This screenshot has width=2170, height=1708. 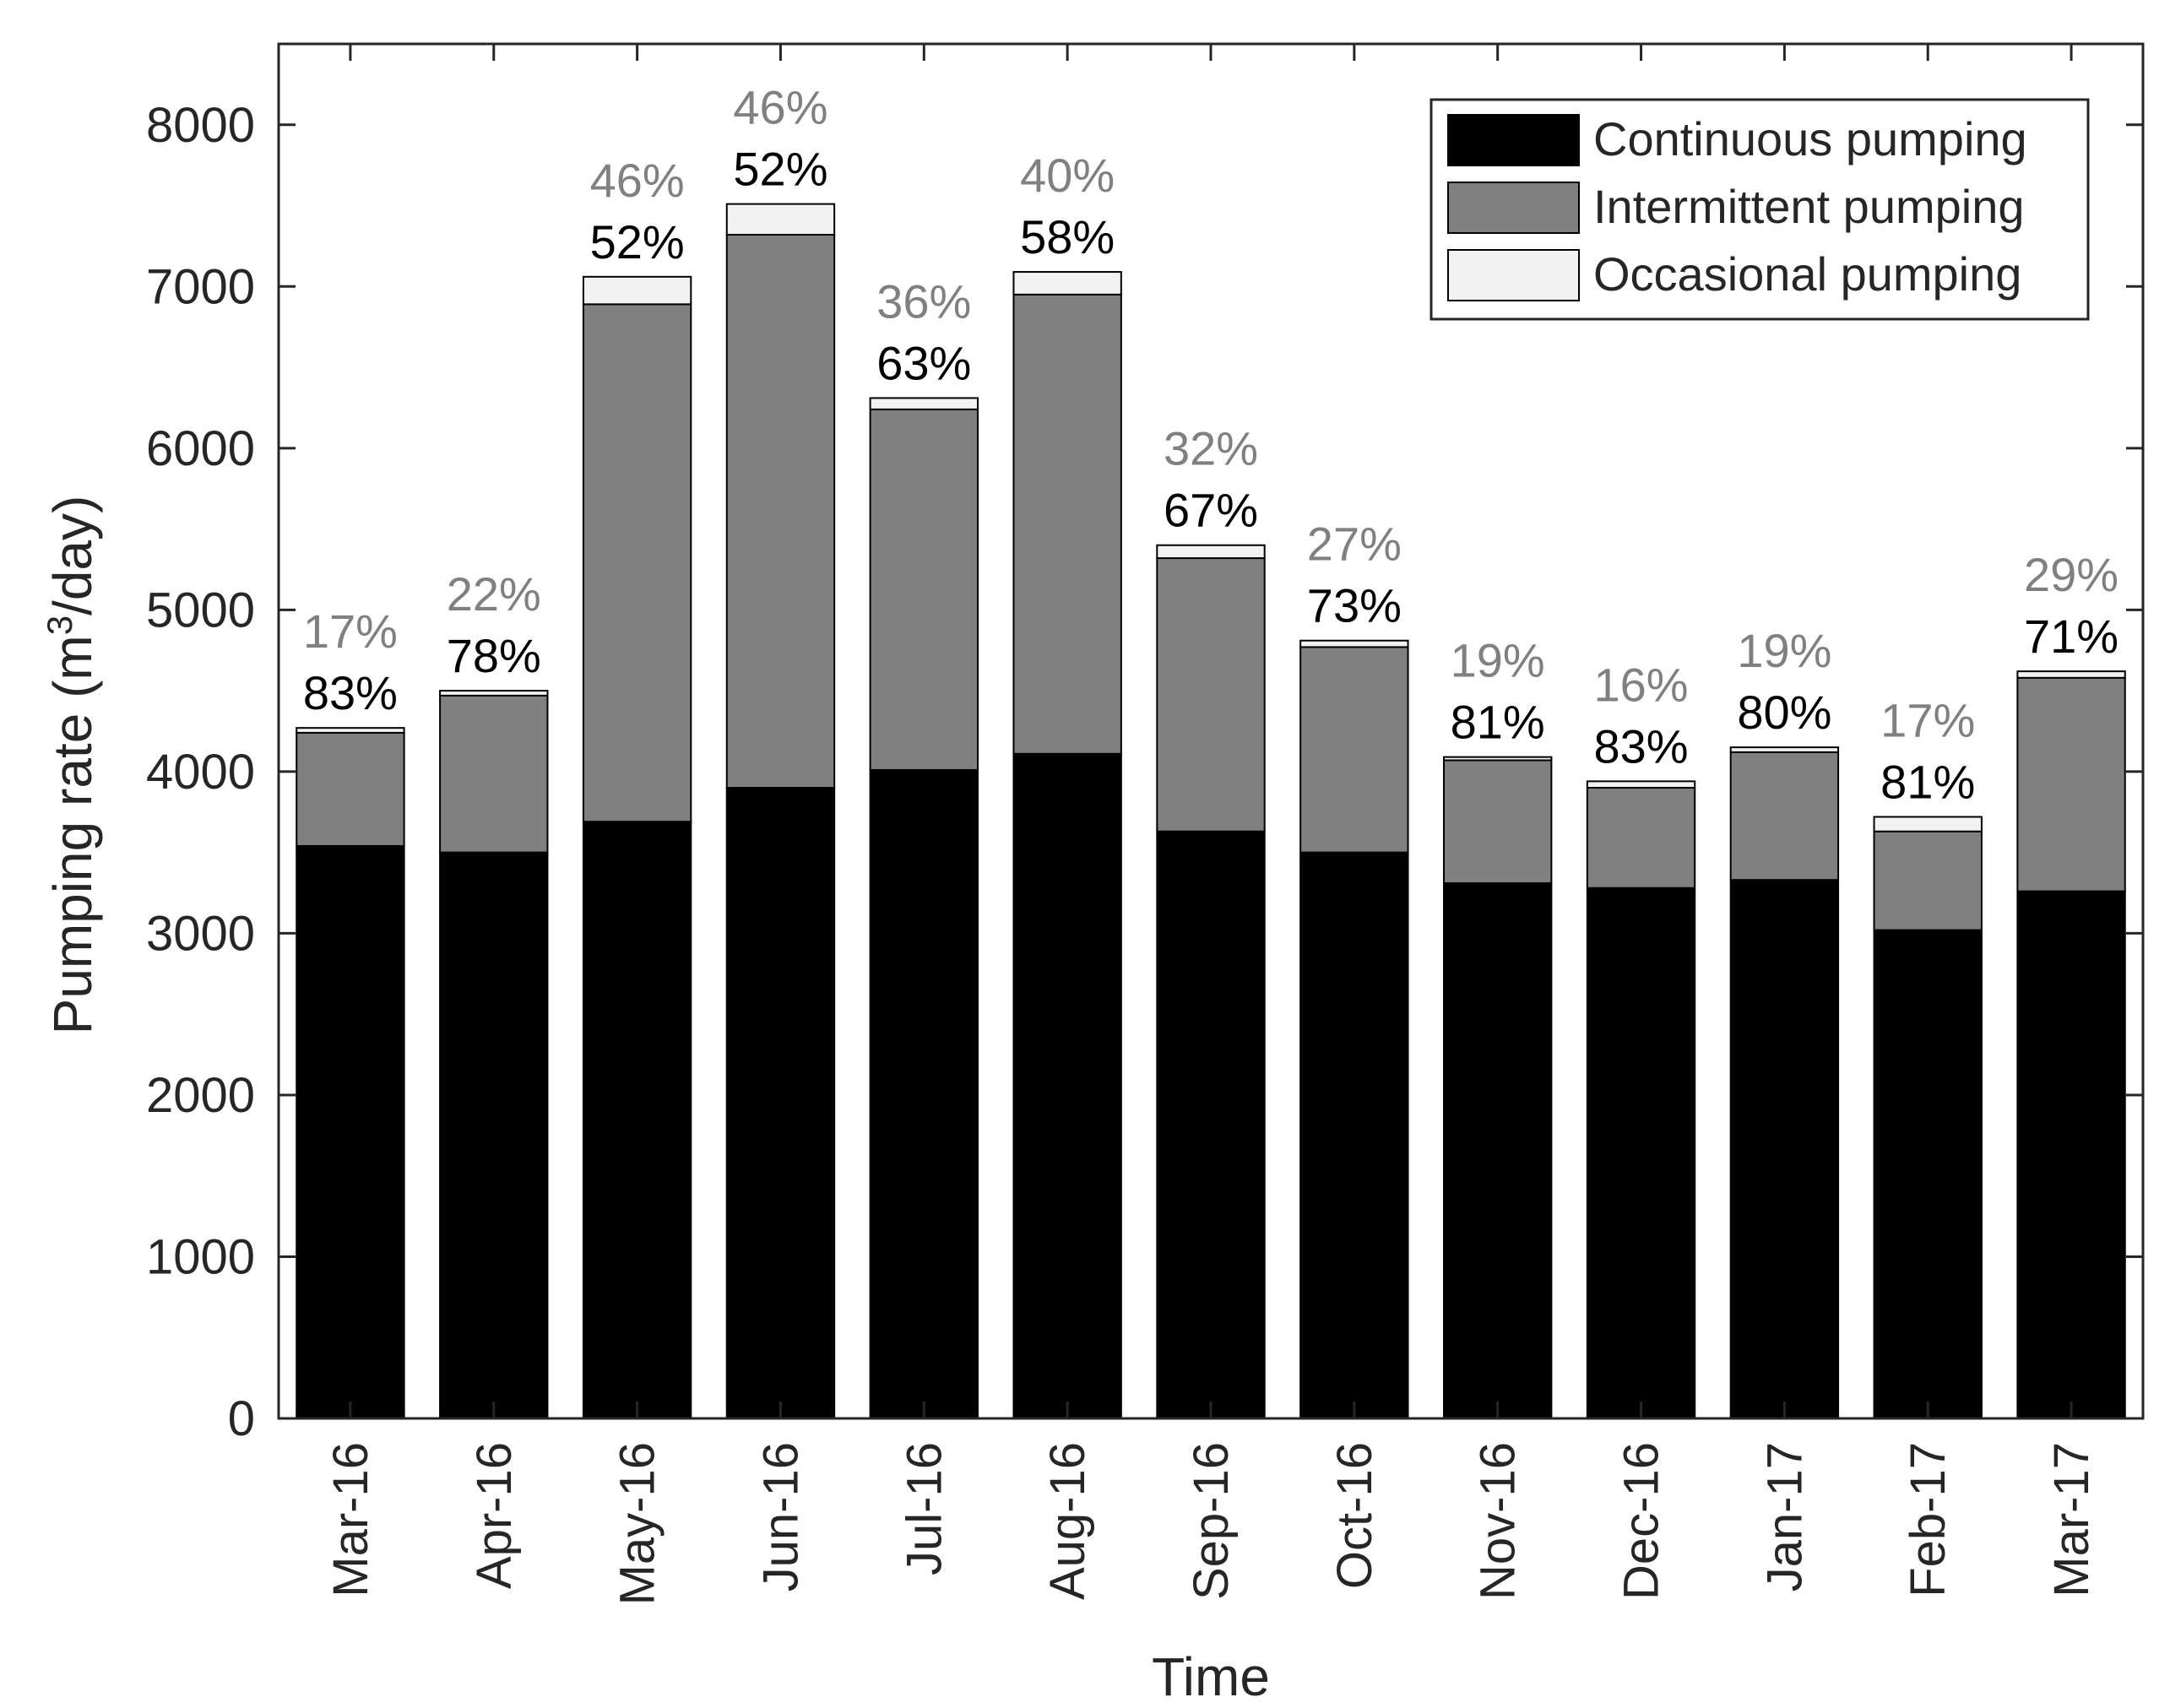 I want to click on x-tick-label: May-16, so click(x=638, y=1523).